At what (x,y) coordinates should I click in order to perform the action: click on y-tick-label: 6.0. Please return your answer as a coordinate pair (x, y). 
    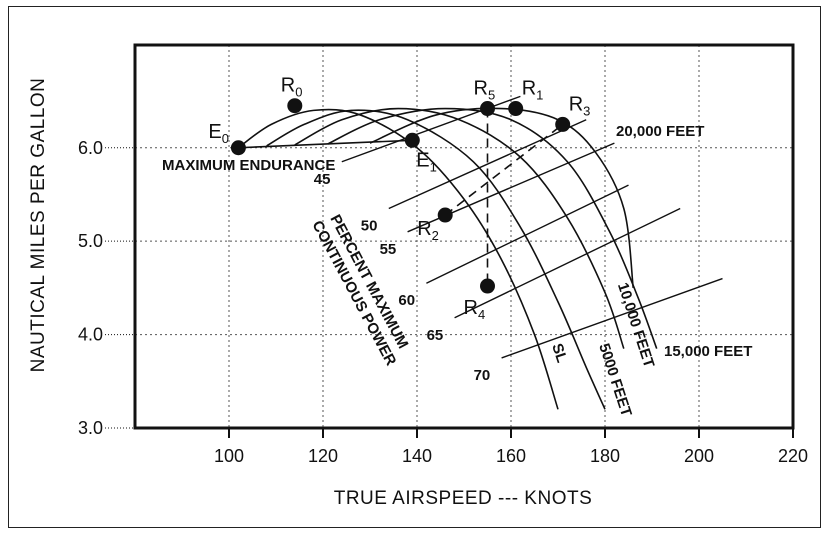
    Looking at the image, I should click on (90, 148).